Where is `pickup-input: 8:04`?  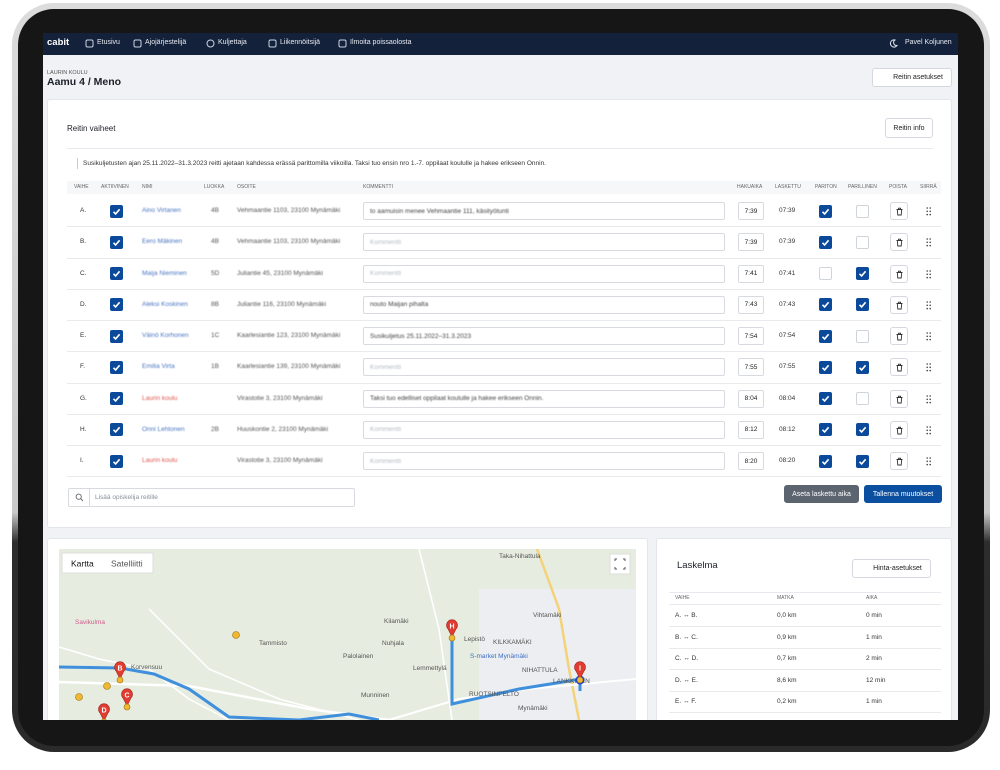
pickup-input: 8:04 is located at coordinates (751, 398).